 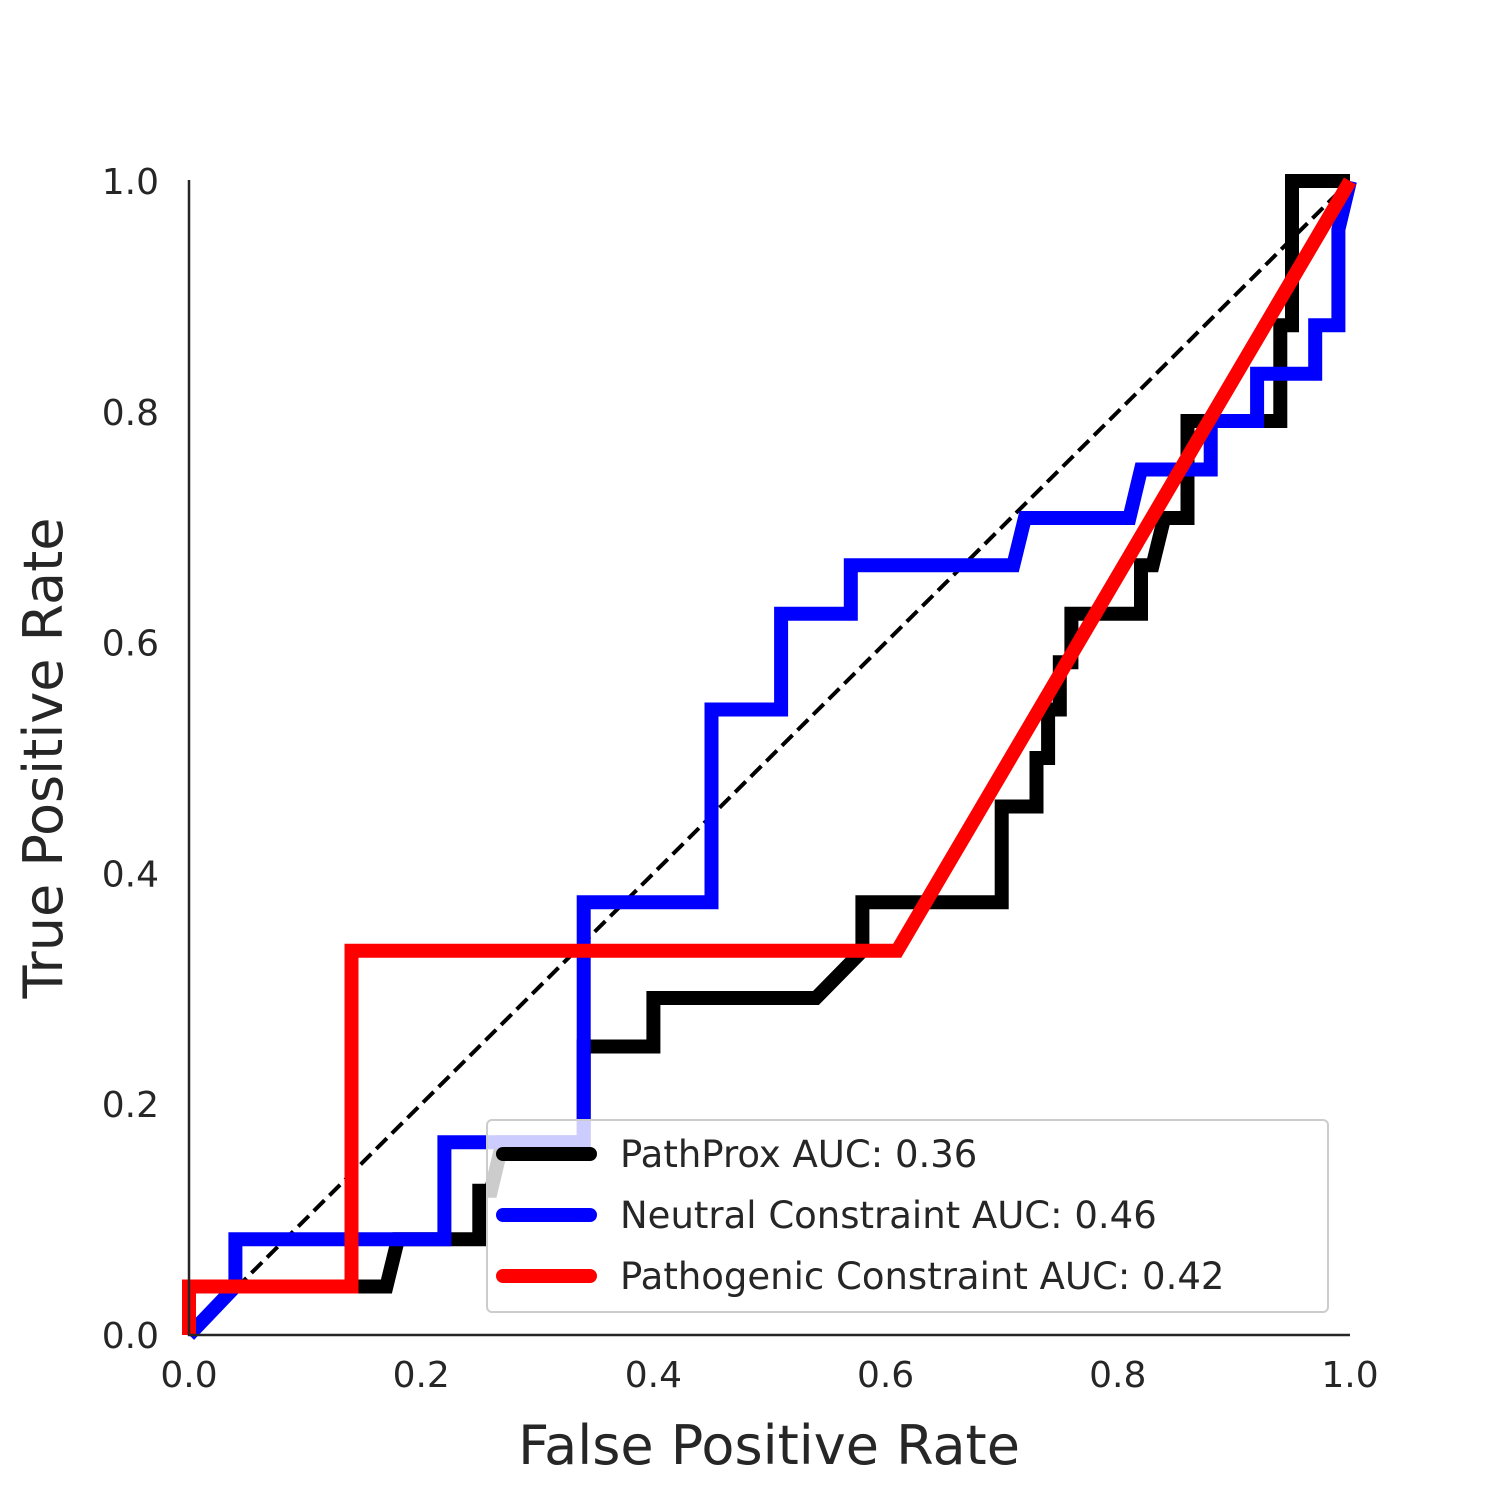 What do you see at coordinates (421, 1375) in the screenshot?
I see `x-tick-label: 0.2` at bounding box center [421, 1375].